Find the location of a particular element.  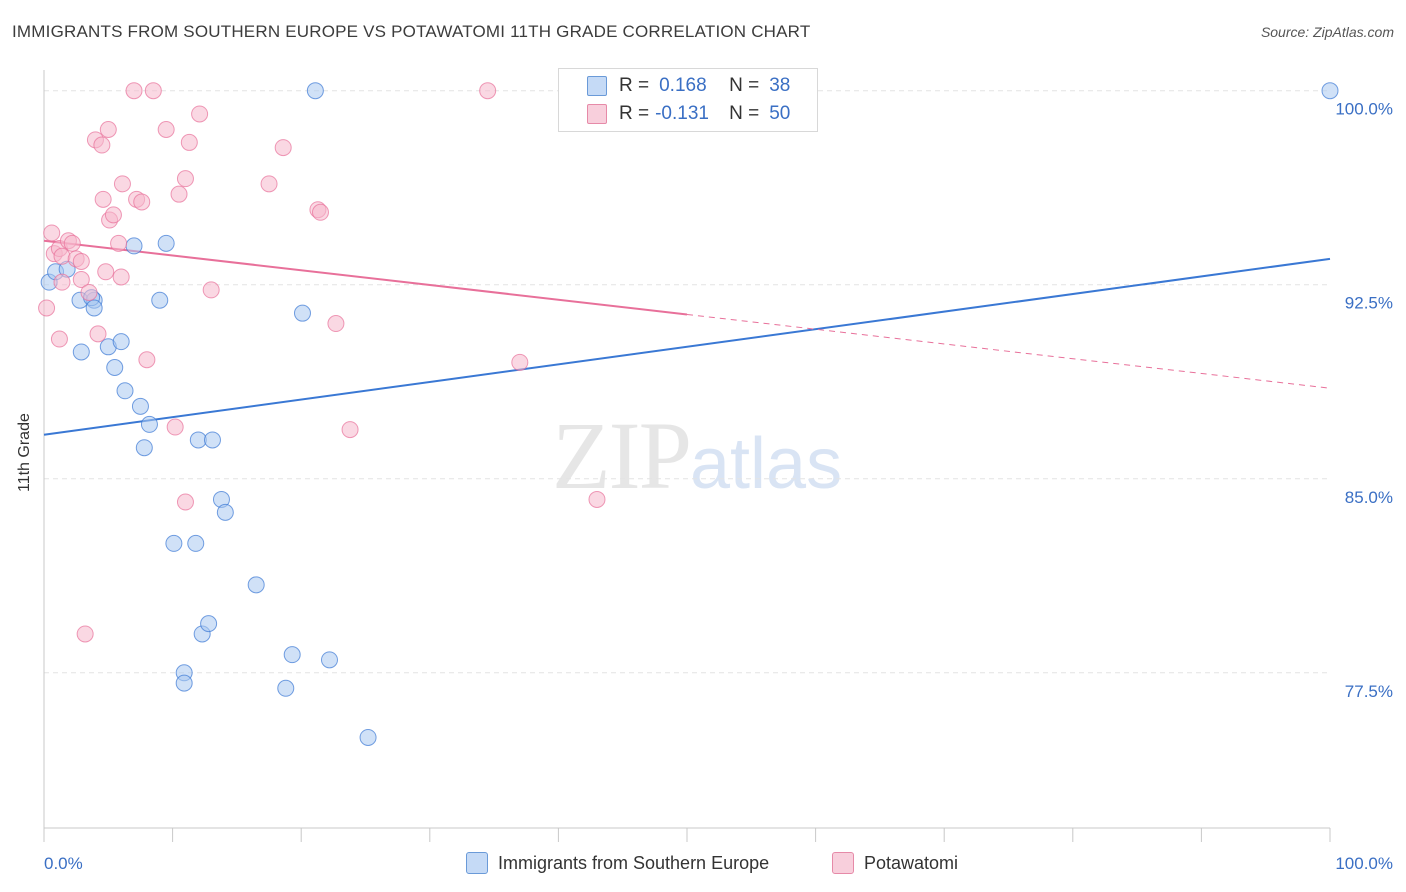

stats-row-pink: R = -0.131 N = 50 is located at coordinates (674, 114).